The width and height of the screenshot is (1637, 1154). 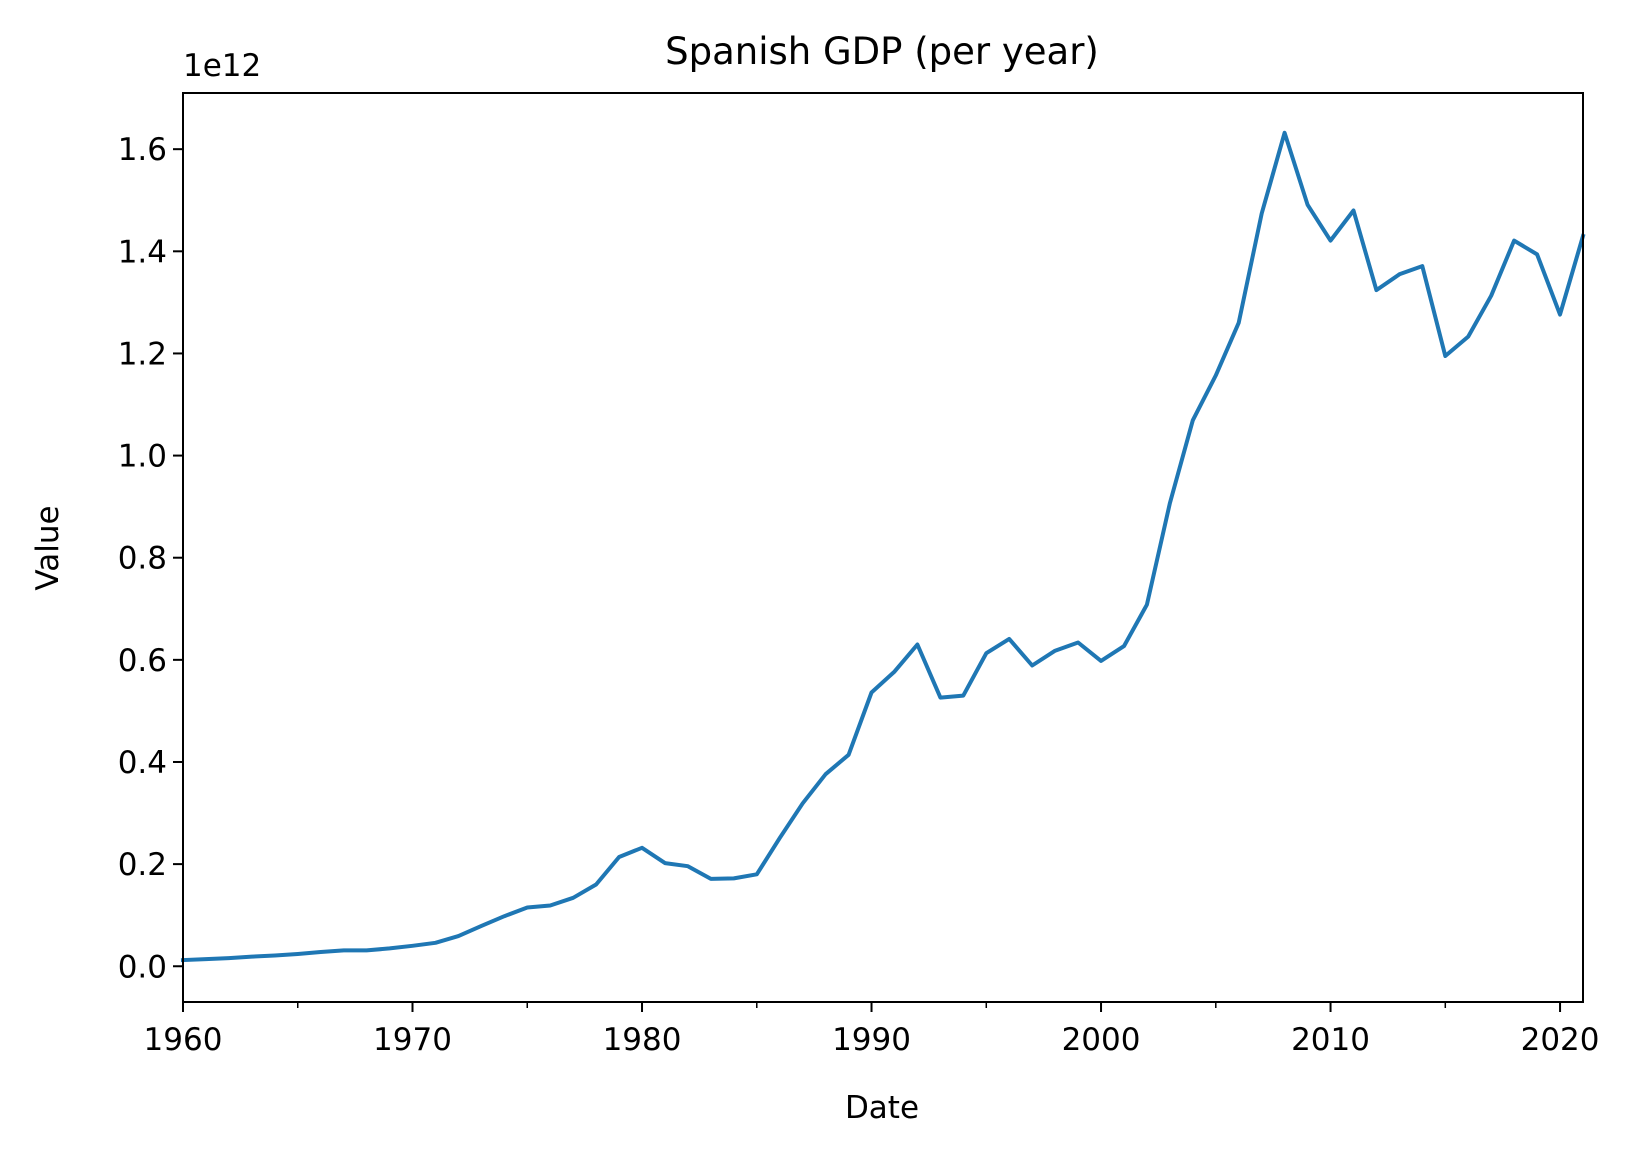 I want to click on y-tick-label: 0.0, so click(x=142, y=967).